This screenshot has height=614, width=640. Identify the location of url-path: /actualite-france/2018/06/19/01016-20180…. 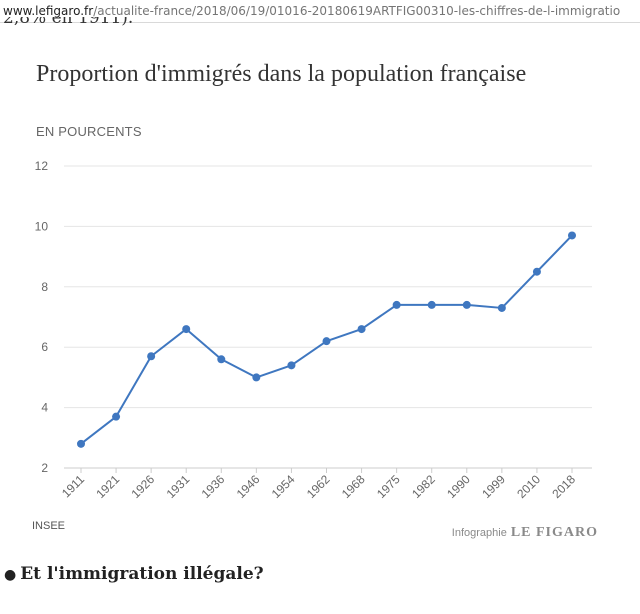
(357, 11).